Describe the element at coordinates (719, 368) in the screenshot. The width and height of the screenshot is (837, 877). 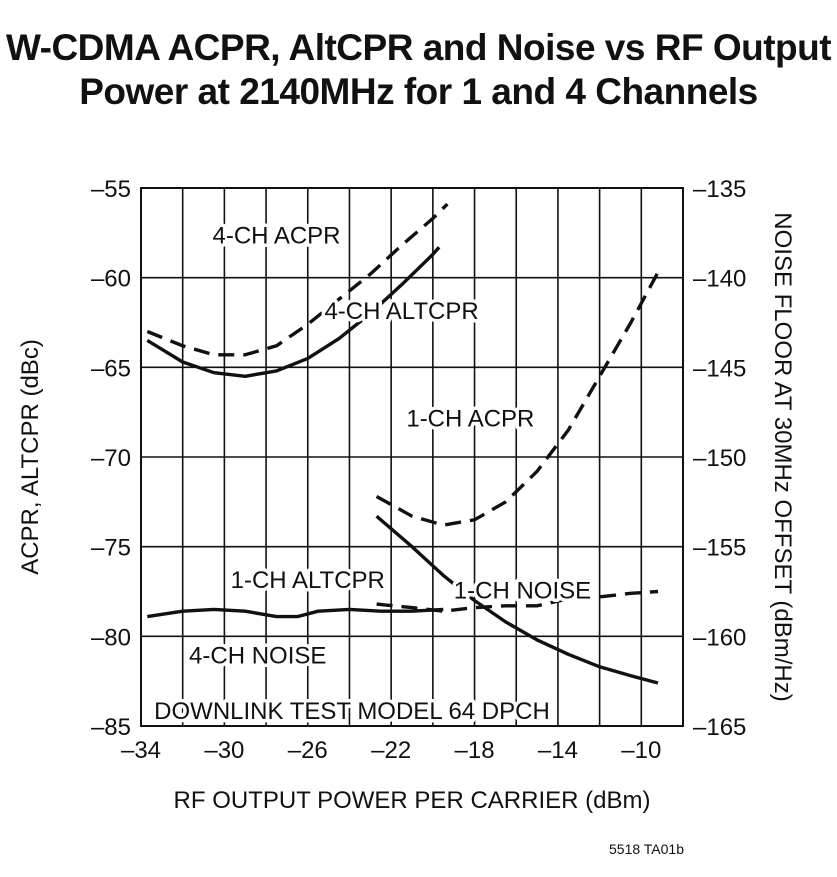
I see `y2-tick-label: –145` at that location.